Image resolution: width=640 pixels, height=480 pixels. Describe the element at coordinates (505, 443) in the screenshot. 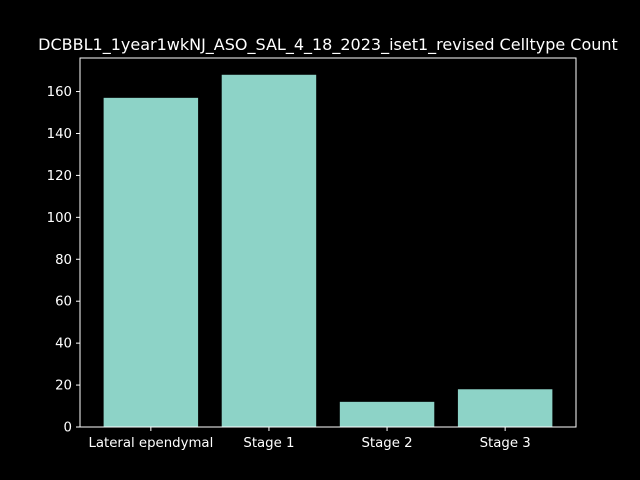

I see `x-tick-label-3: Stage 3` at that location.